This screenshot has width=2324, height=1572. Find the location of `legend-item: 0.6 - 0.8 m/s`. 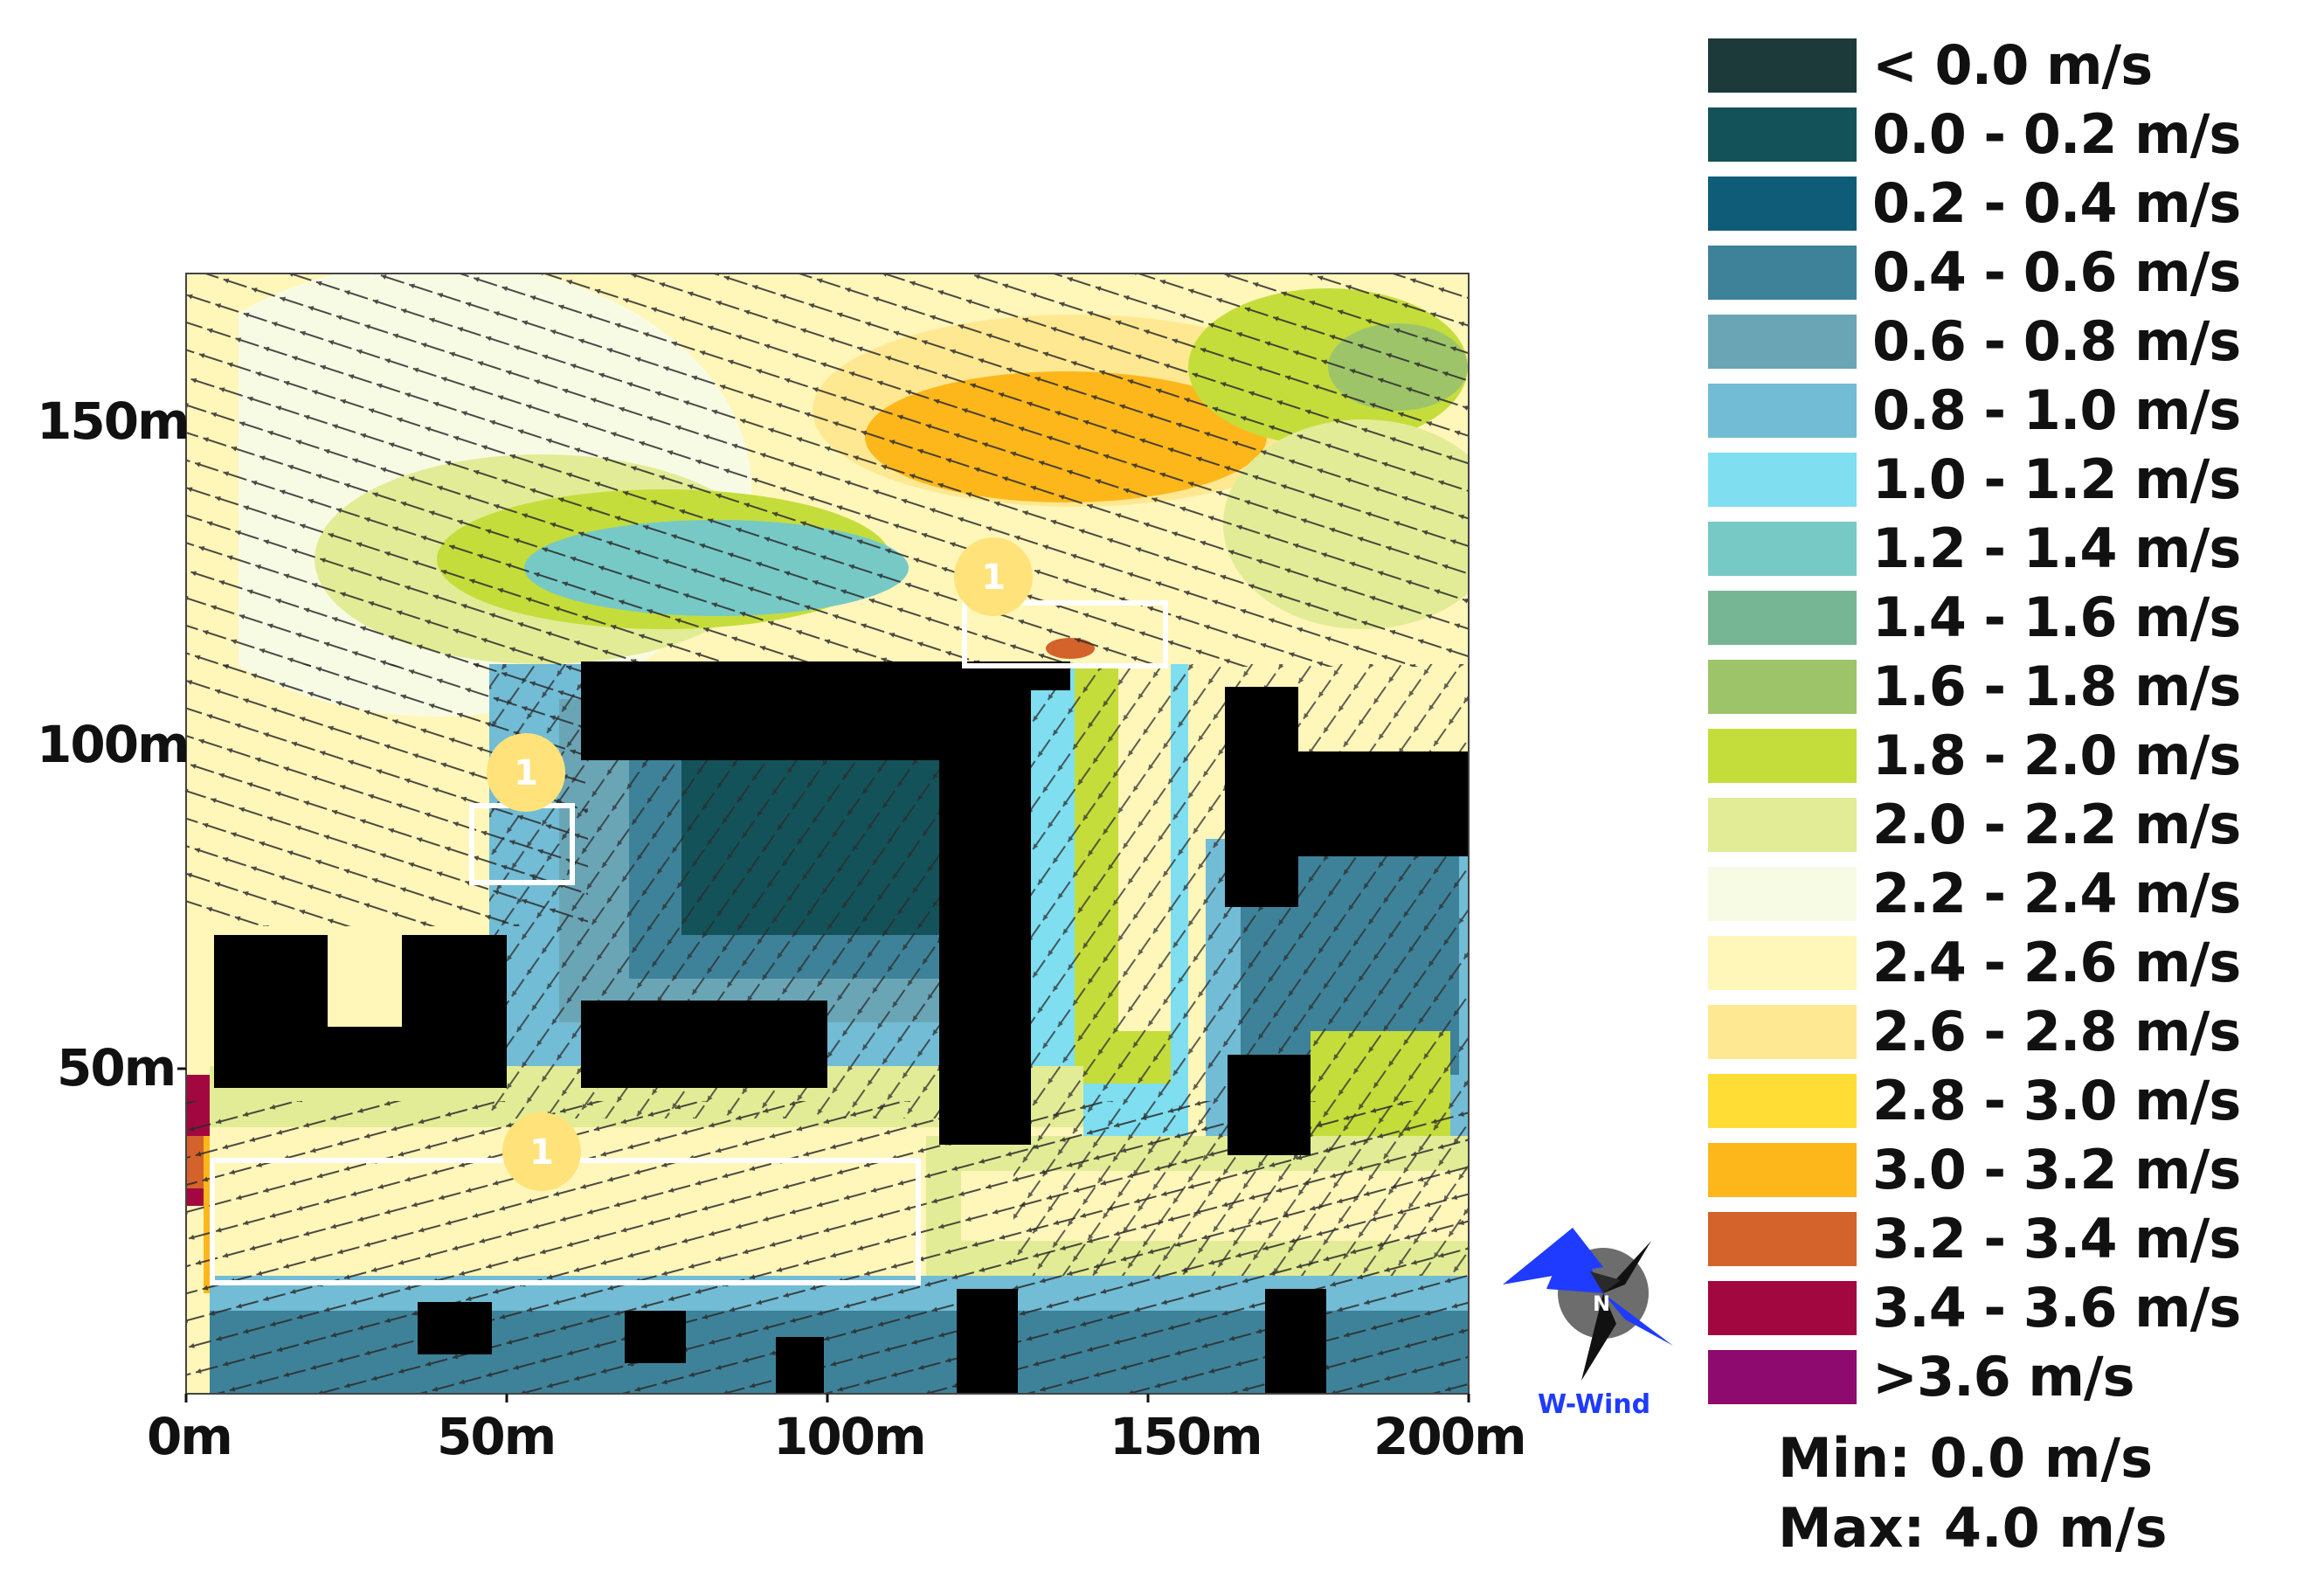

legend-item: 0.6 - 0.8 m/s is located at coordinates (2014, 341).